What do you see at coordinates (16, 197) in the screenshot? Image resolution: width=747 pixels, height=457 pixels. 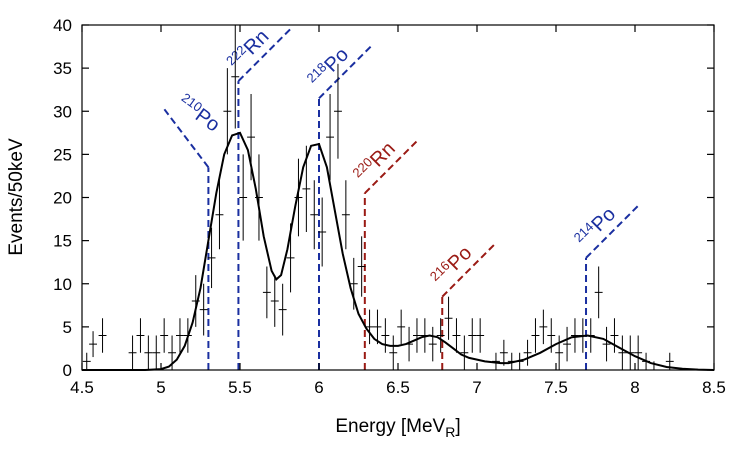 I see `y-axis-label: Events/50keV` at bounding box center [16, 197].